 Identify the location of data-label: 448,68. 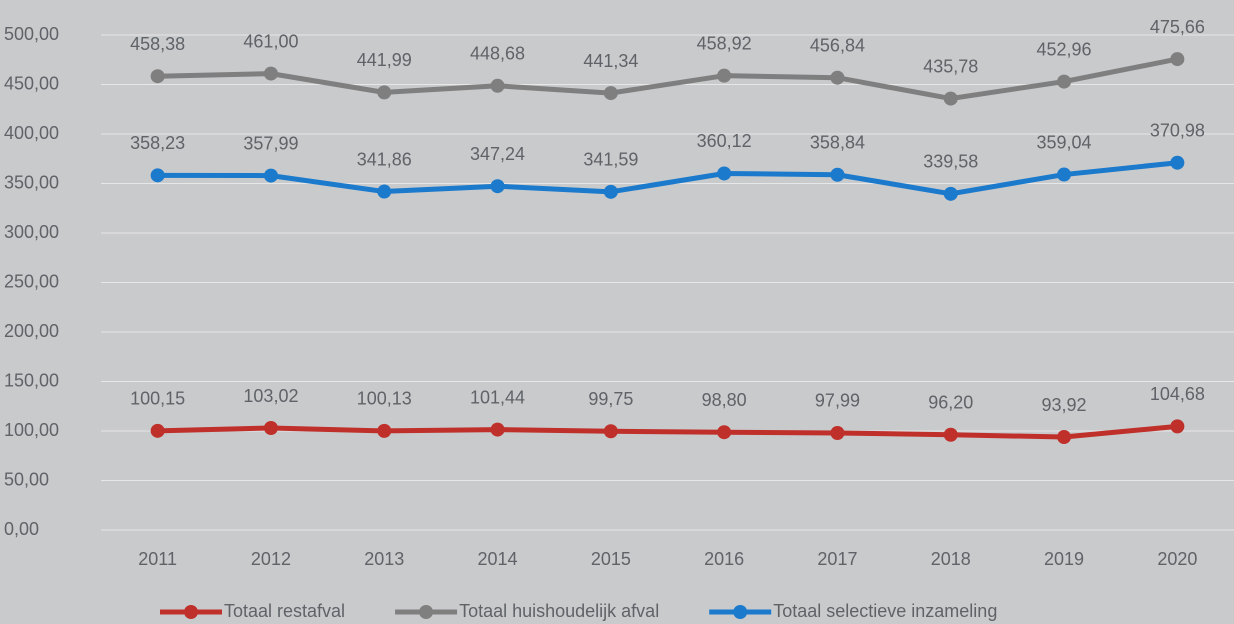
(497, 54).